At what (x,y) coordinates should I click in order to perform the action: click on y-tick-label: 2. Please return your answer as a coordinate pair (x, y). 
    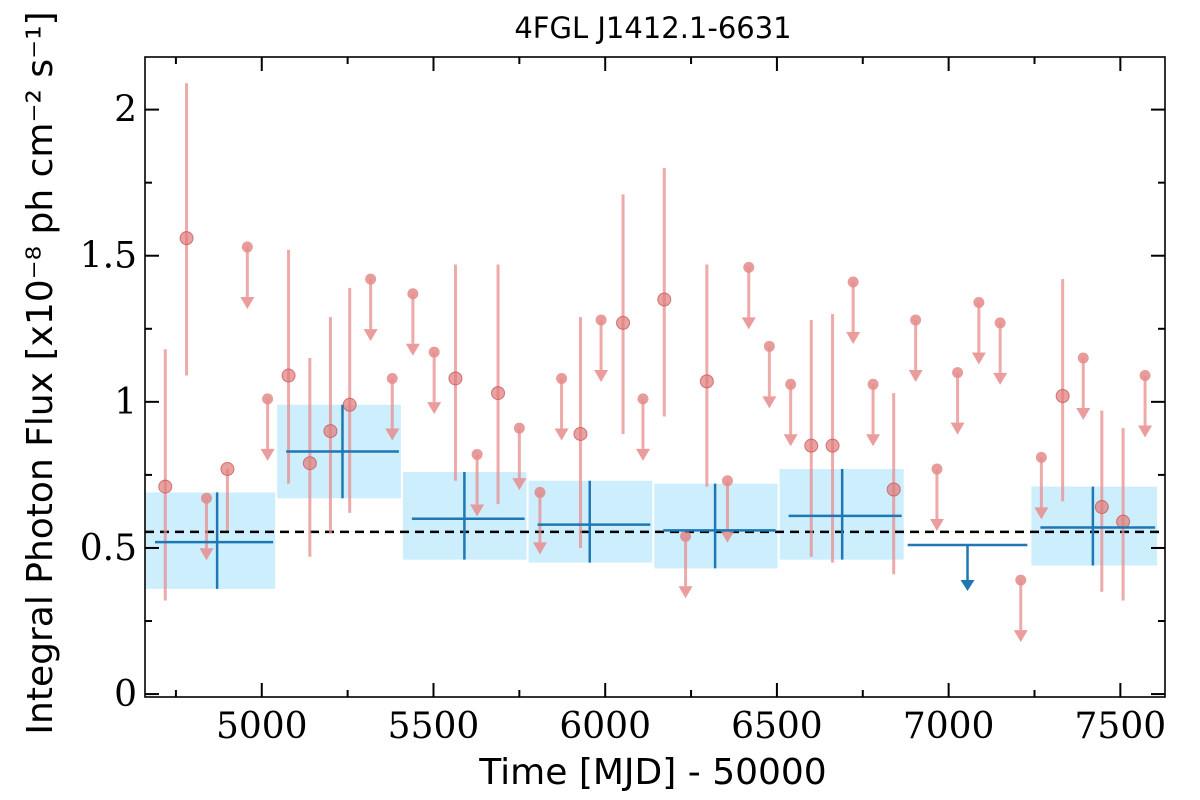
    Looking at the image, I should click on (125, 110).